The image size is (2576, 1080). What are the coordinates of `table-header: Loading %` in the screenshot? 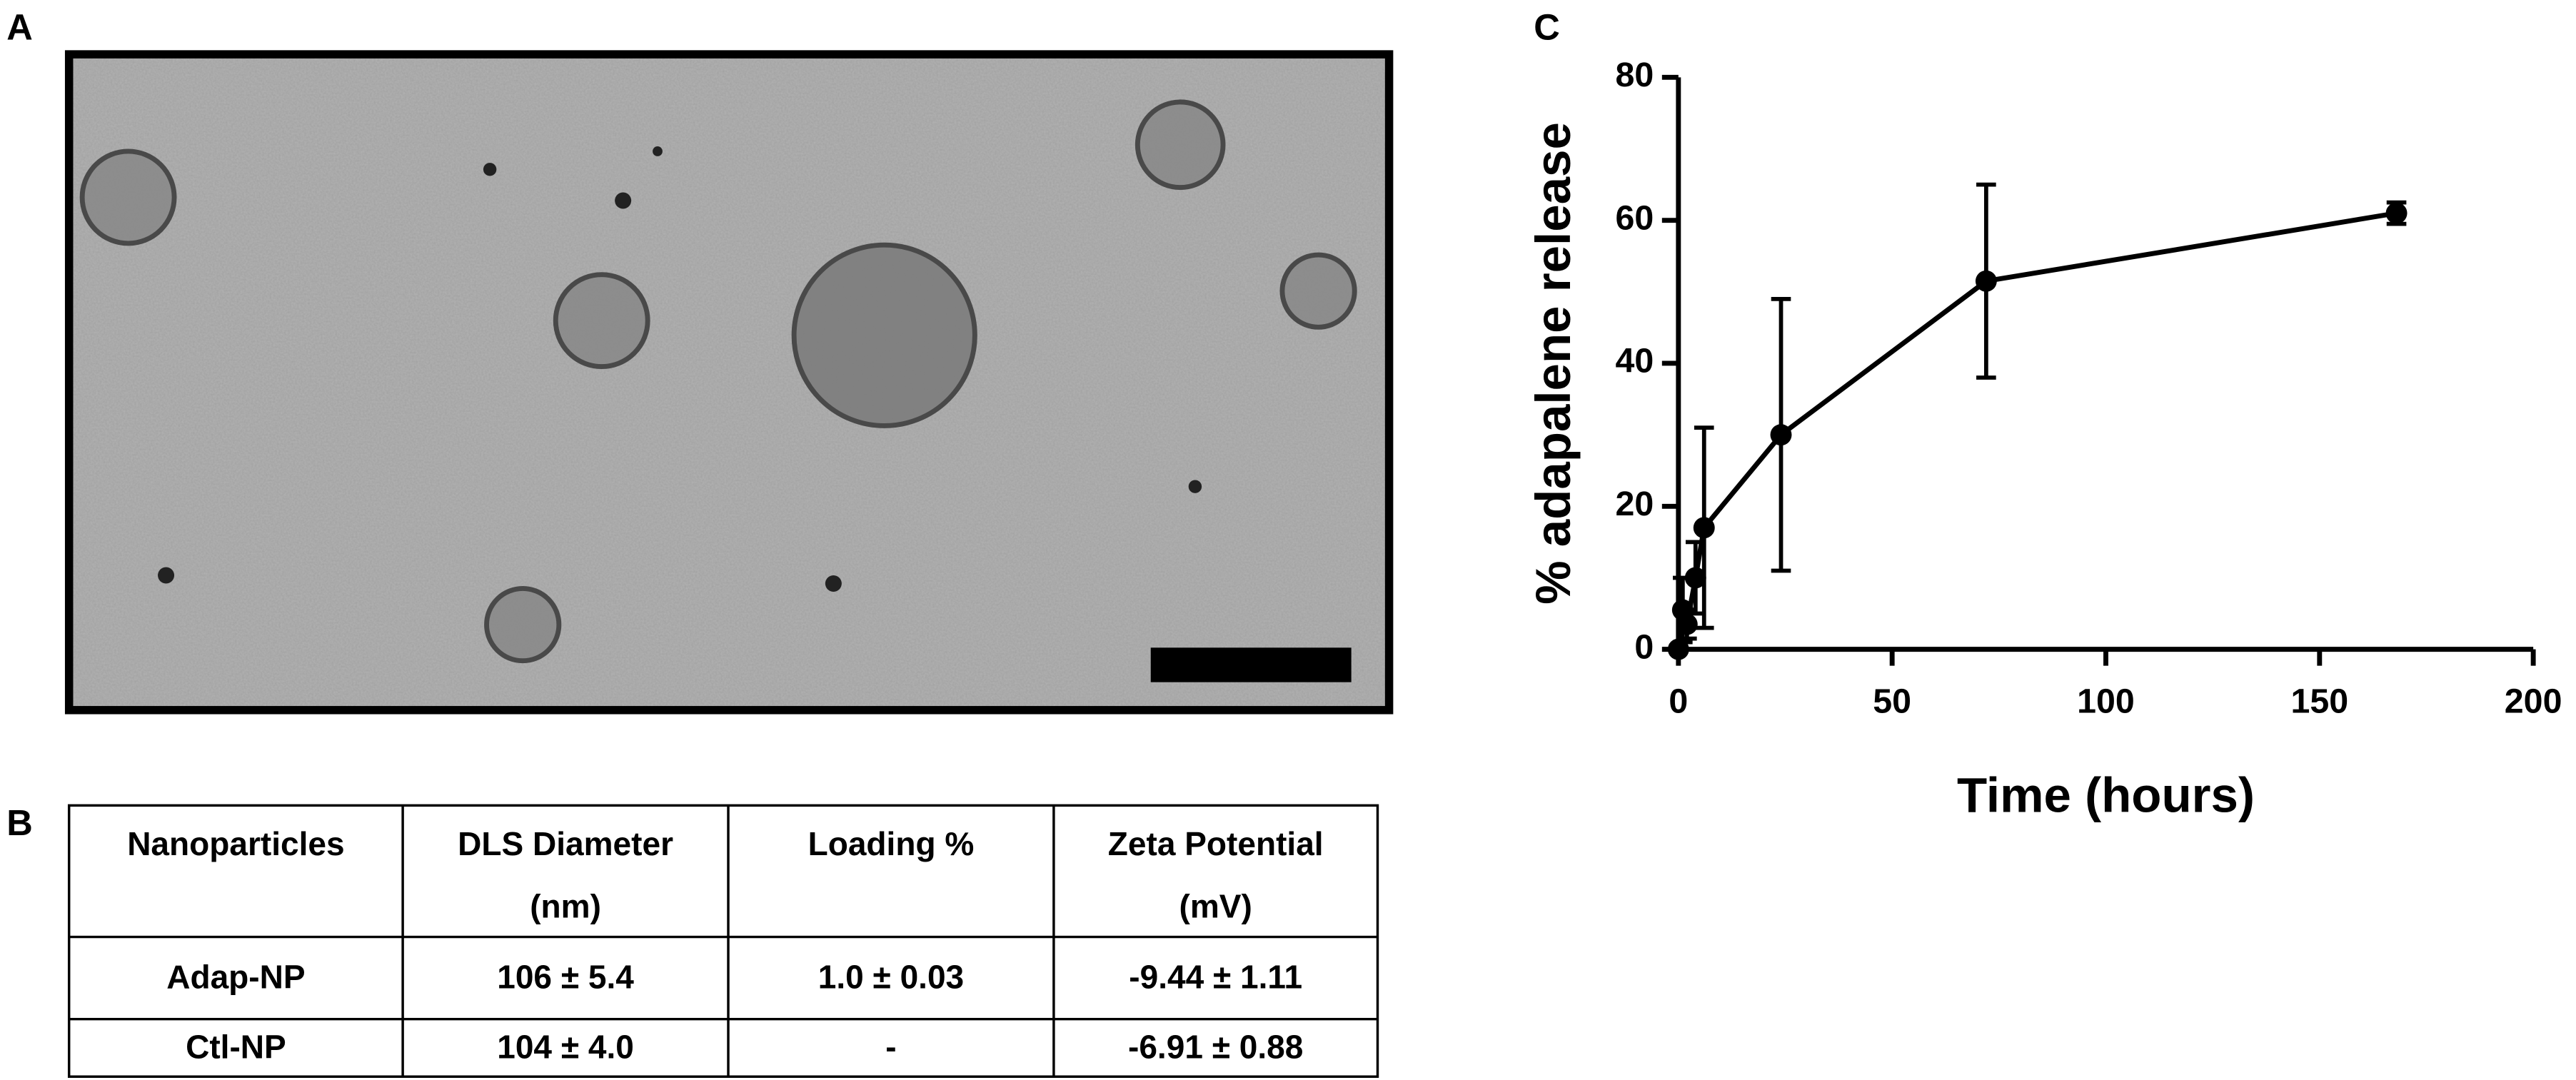 It's located at (892, 844).